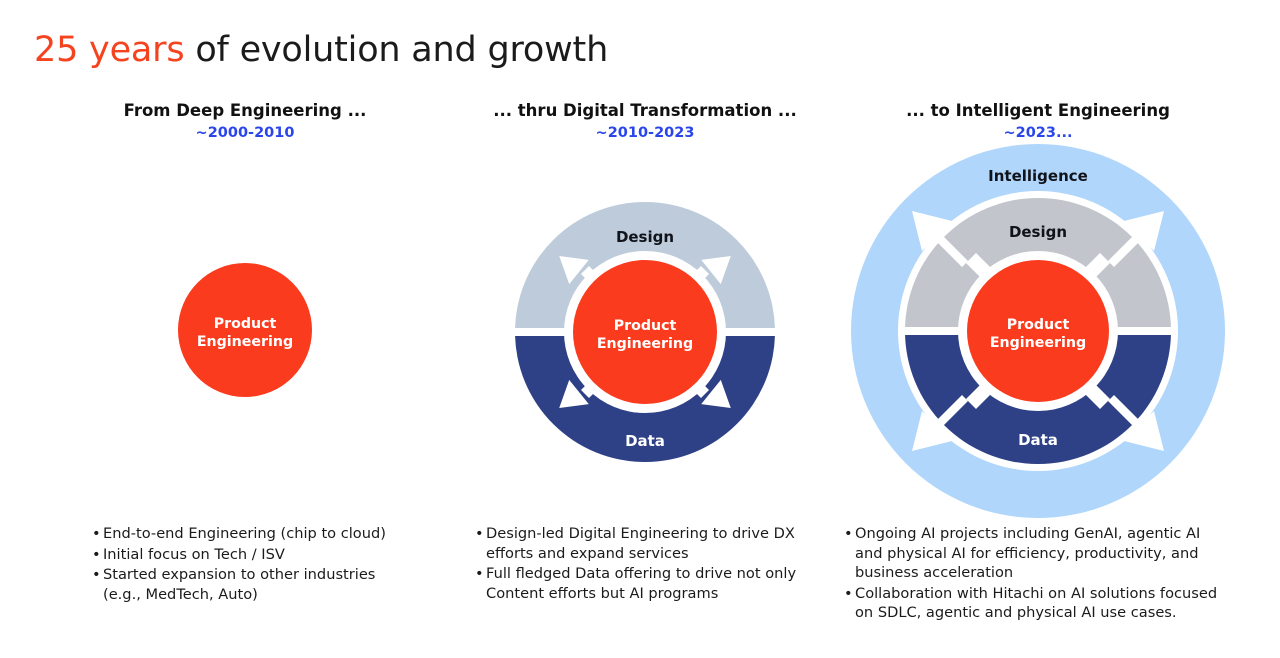 The height and width of the screenshot is (658, 1280). I want to click on page-title-accent: 25 years, so click(109, 50).